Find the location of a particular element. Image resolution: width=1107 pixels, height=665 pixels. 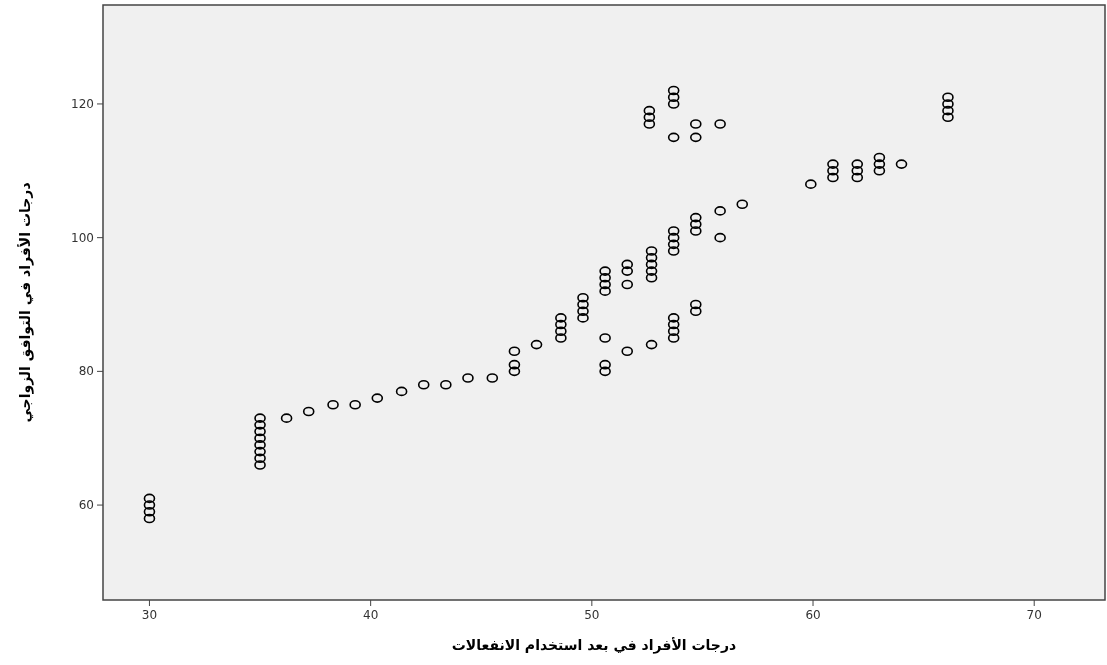

y-tick-label: 100 is located at coordinates (82, 237).